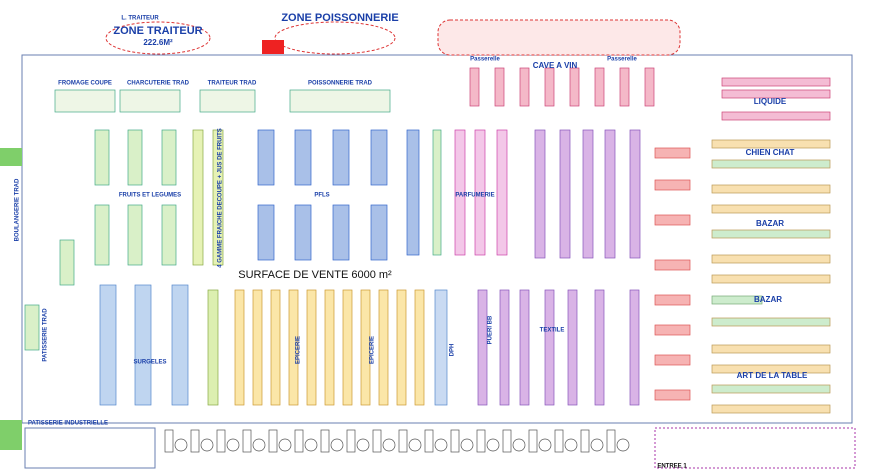  What do you see at coordinates (68, 424) in the screenshot?
I see `label: PATISSERIE INDUSTRIELLE` at bounding box center [68, 424].